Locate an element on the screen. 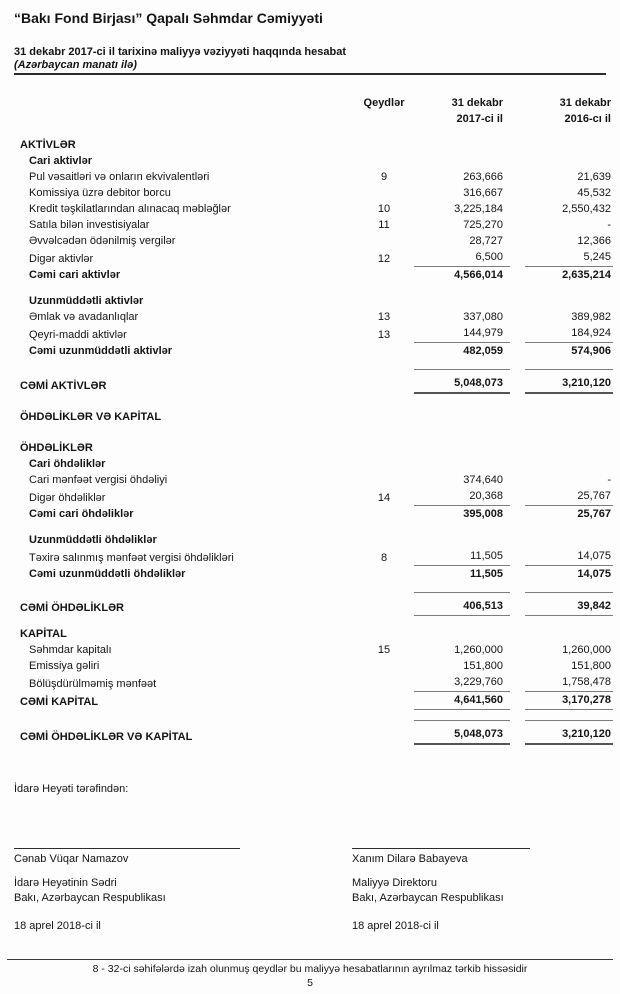  table-row: Cəmi cari aktivlər 4,566,014 2,635,214 is located at coordinates (313, 275).